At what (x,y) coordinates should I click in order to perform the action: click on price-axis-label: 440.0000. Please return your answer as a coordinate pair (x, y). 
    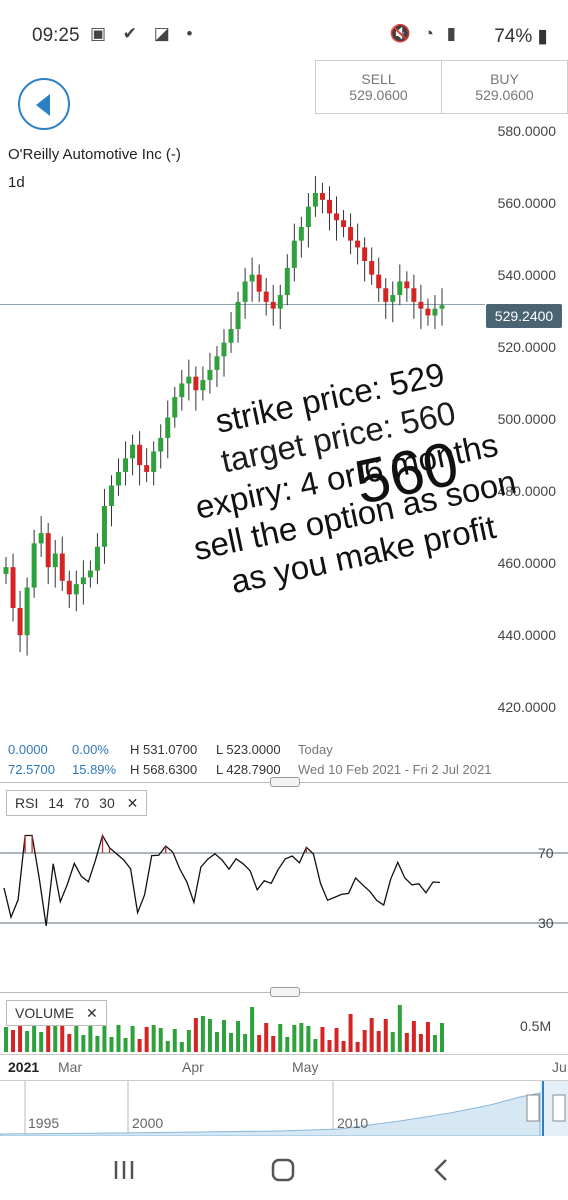
    Looking at the image, I should click on (526, 635).